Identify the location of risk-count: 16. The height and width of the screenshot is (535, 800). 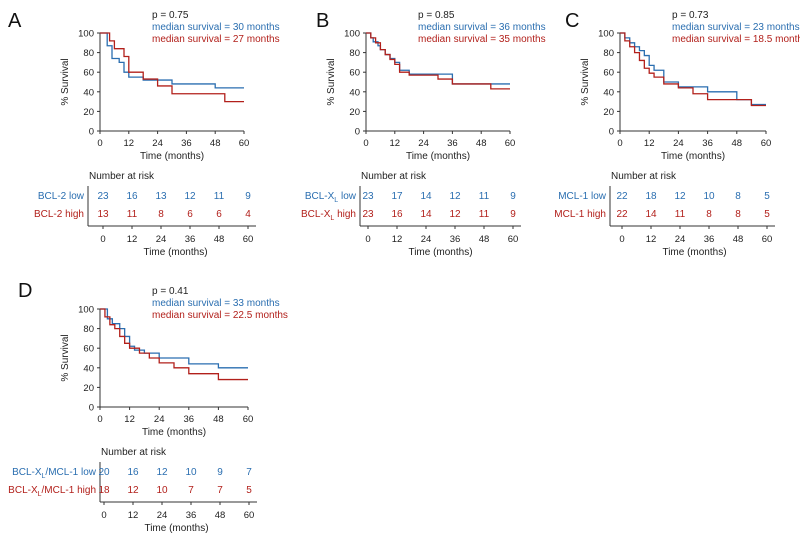
(397, 214).